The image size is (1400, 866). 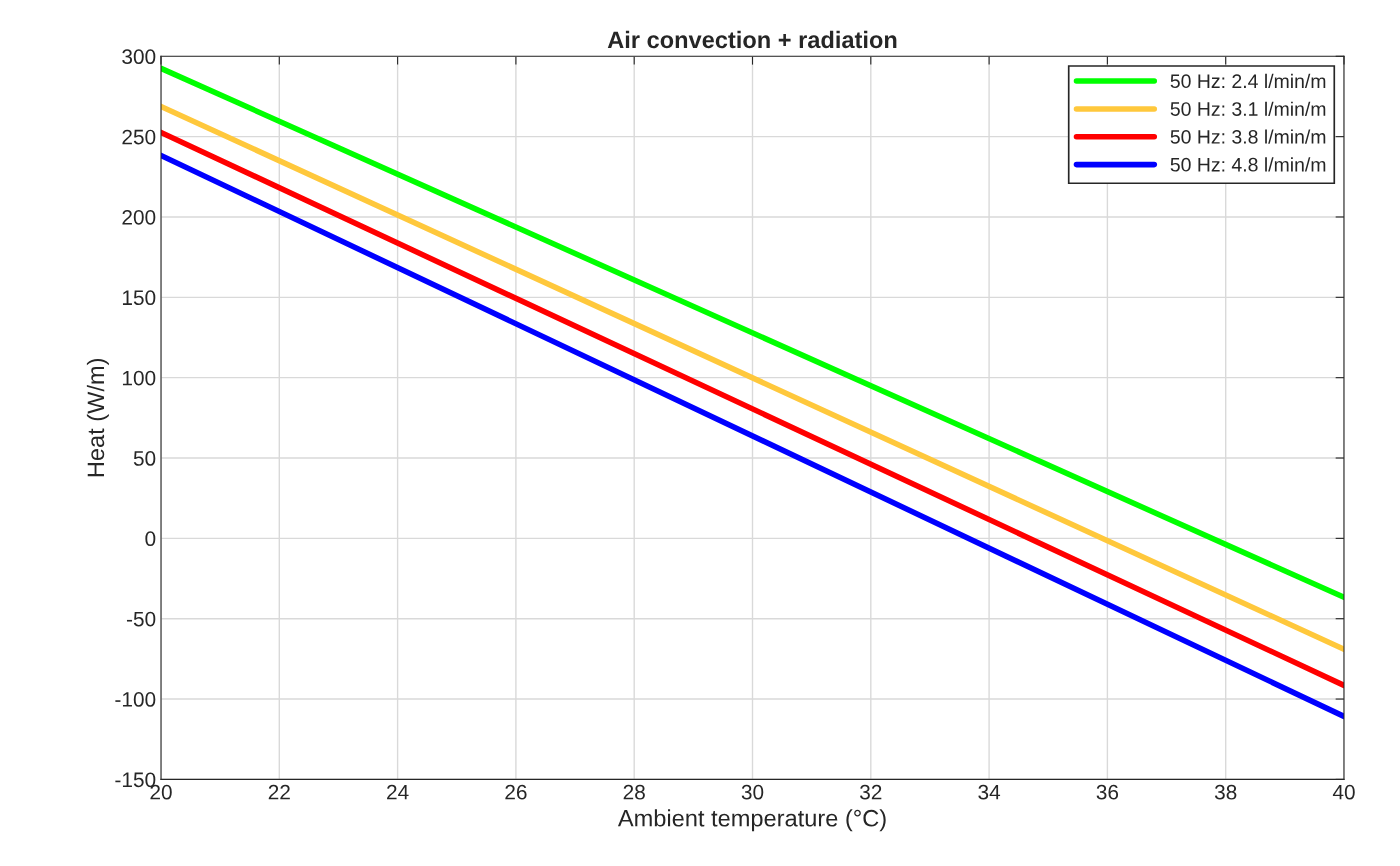 I want to click on x-tick-label: 24, so click(x=398, y=792).